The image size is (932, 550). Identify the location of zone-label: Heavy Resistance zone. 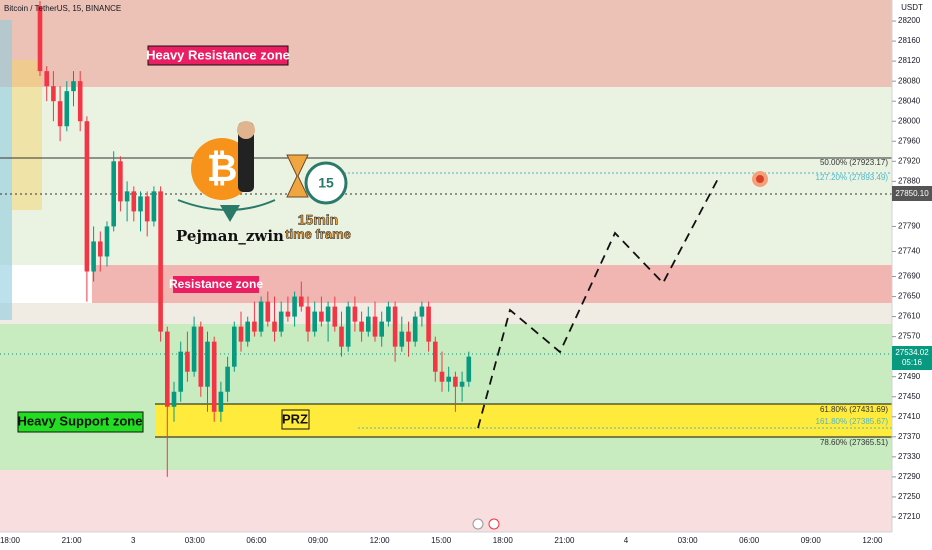
(218, 54).